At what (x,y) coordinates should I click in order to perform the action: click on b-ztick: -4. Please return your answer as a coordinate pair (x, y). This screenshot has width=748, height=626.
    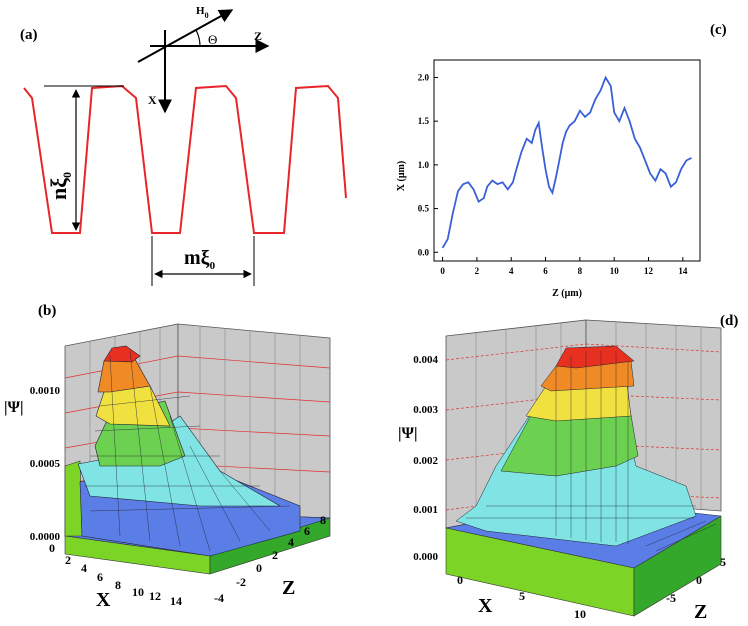
    Looking at the image, I should click on (219, 598).